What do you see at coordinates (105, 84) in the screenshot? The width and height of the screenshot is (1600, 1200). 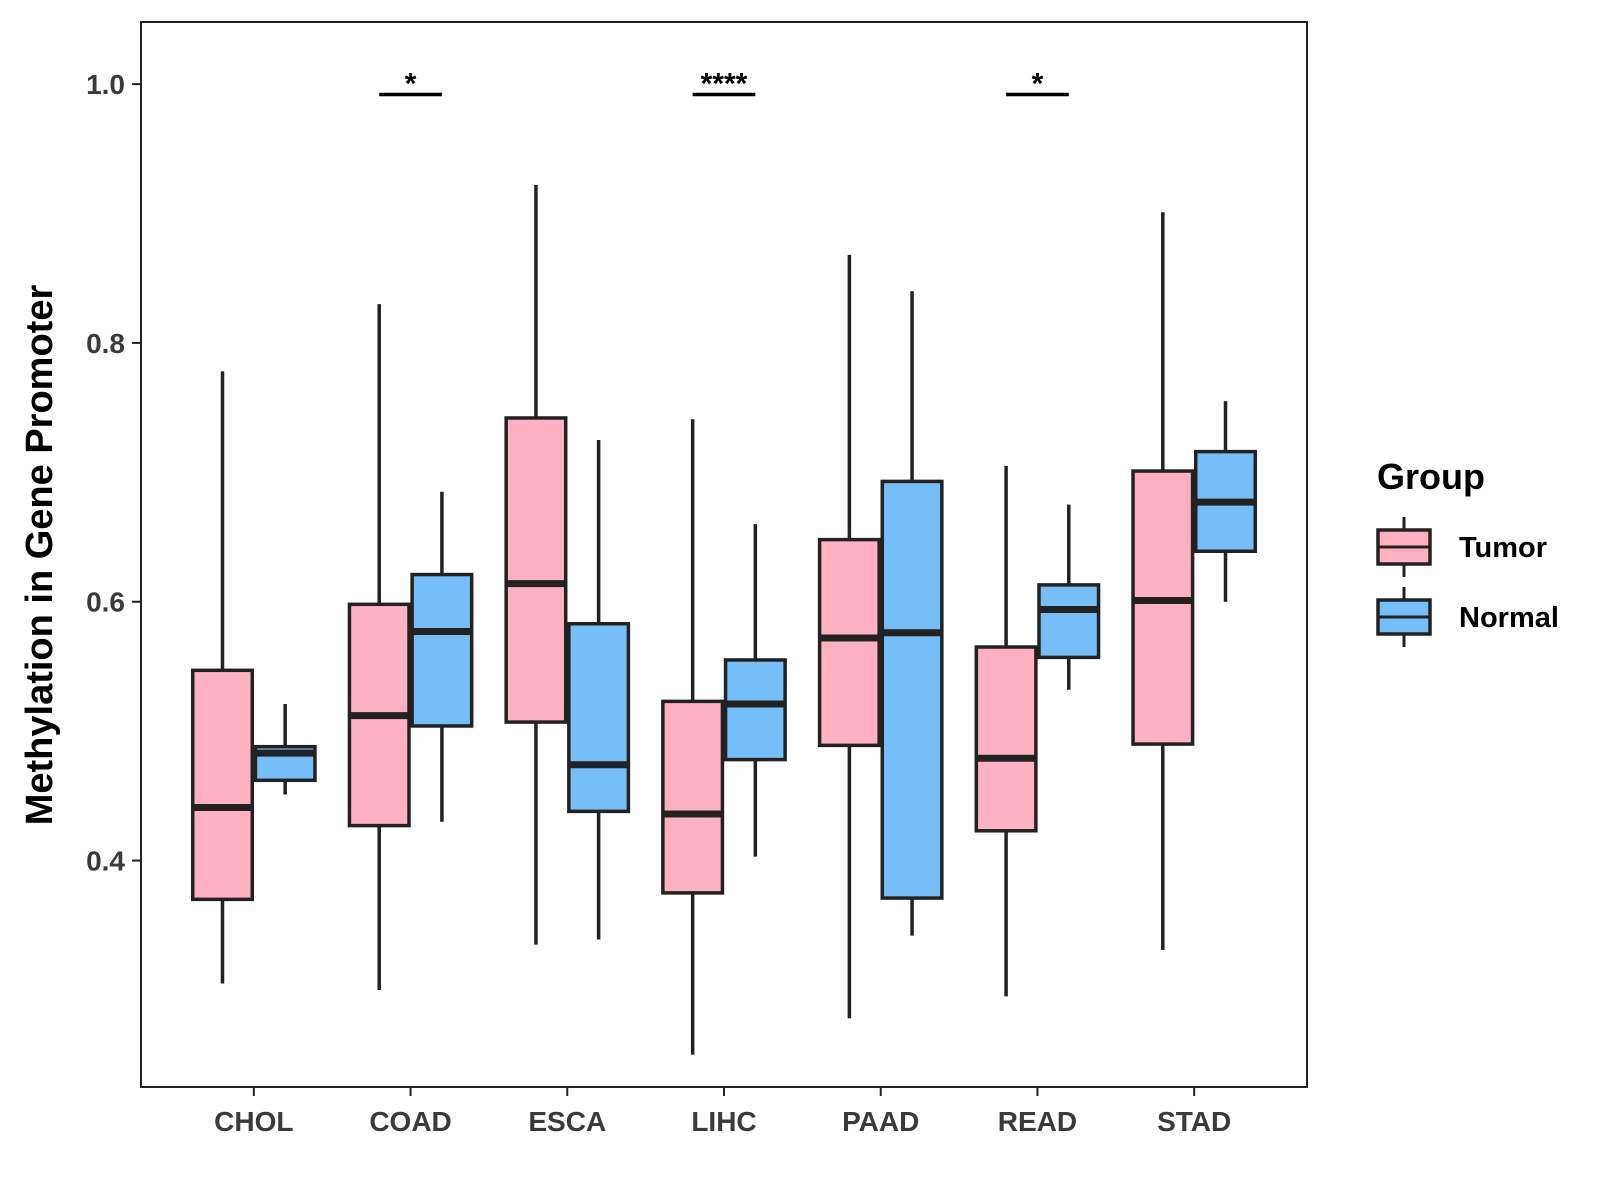 I see `y-tick-label: 1.0` at bounding box center [105, 84].